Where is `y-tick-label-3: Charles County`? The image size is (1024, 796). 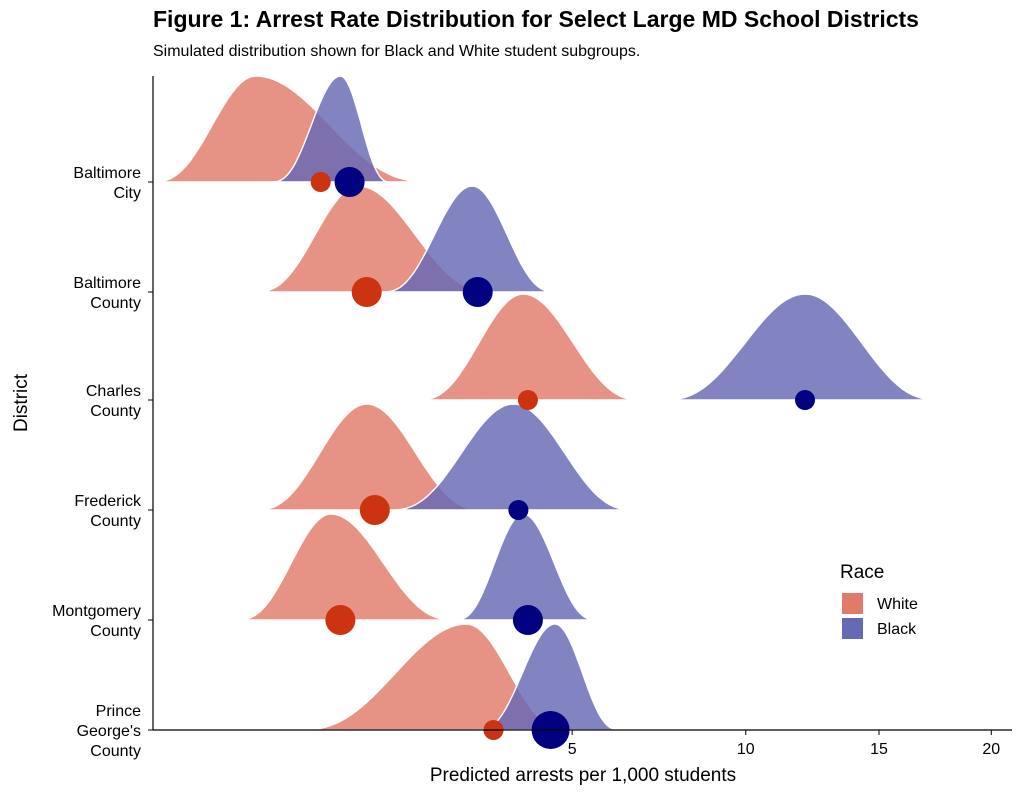 y-tick-label-3: Charles County is located at coordinates (113, 401).